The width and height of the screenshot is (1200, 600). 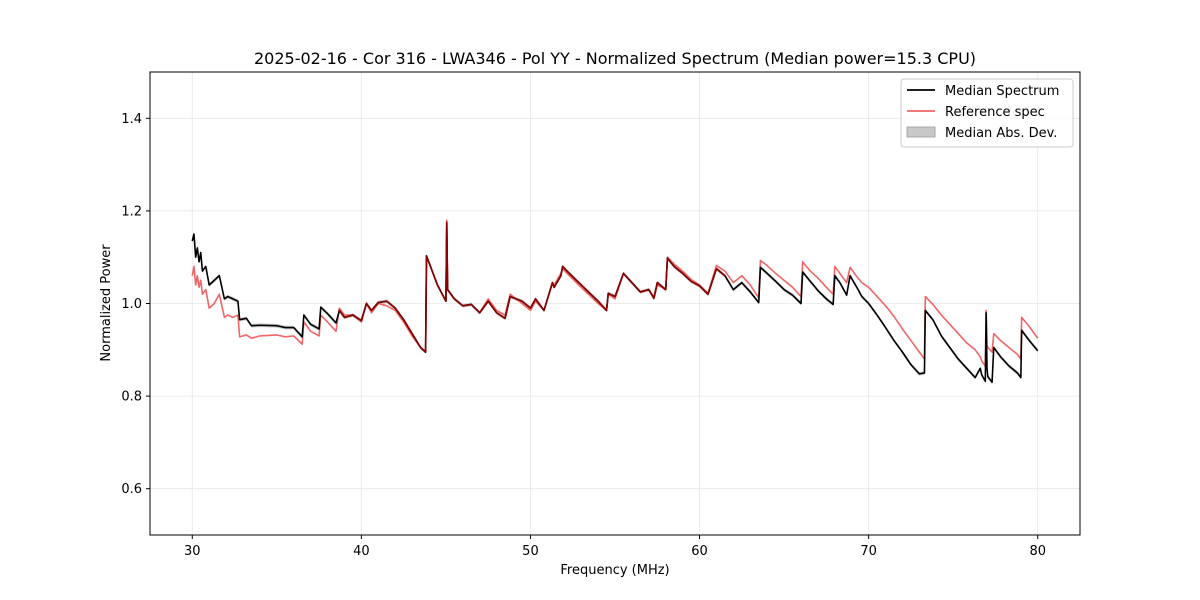 What do you see at coordinates (614, 570) in the screenshot?
I see `x-axis-label: Frequency (MHz)` at bounding box center [614, 570].